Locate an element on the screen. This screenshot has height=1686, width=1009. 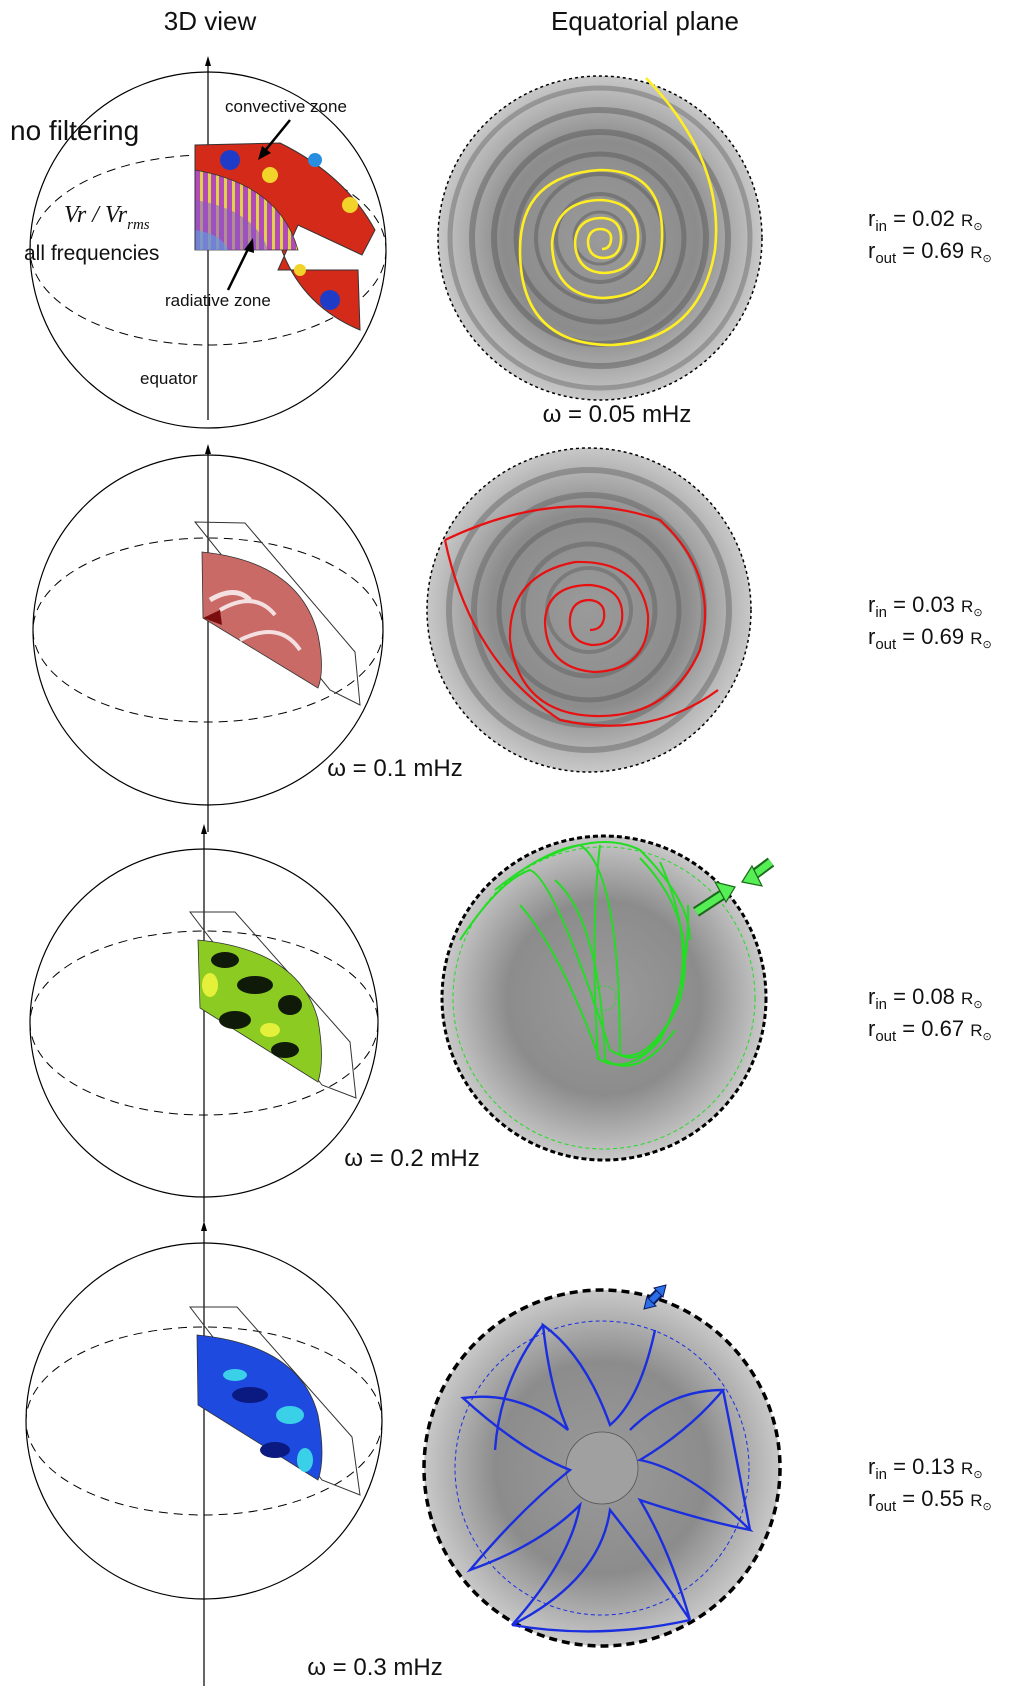
svg-text: rin = 0.13 R⊙ is located at coordinates (925, 1468).